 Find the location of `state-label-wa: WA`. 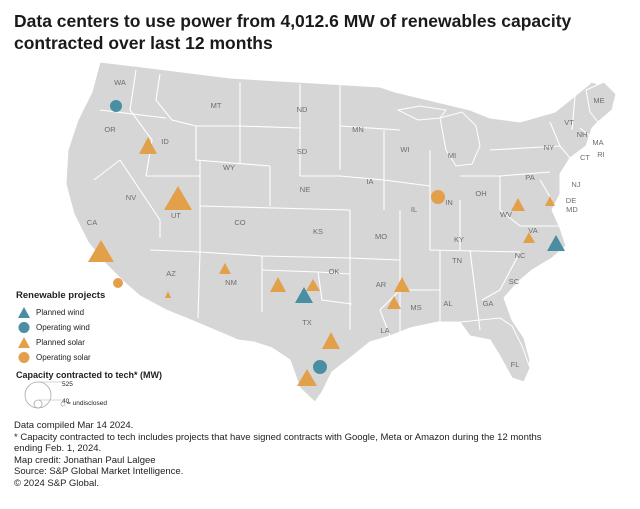

state-label-wa: WA is located at coordinates (120, 82).